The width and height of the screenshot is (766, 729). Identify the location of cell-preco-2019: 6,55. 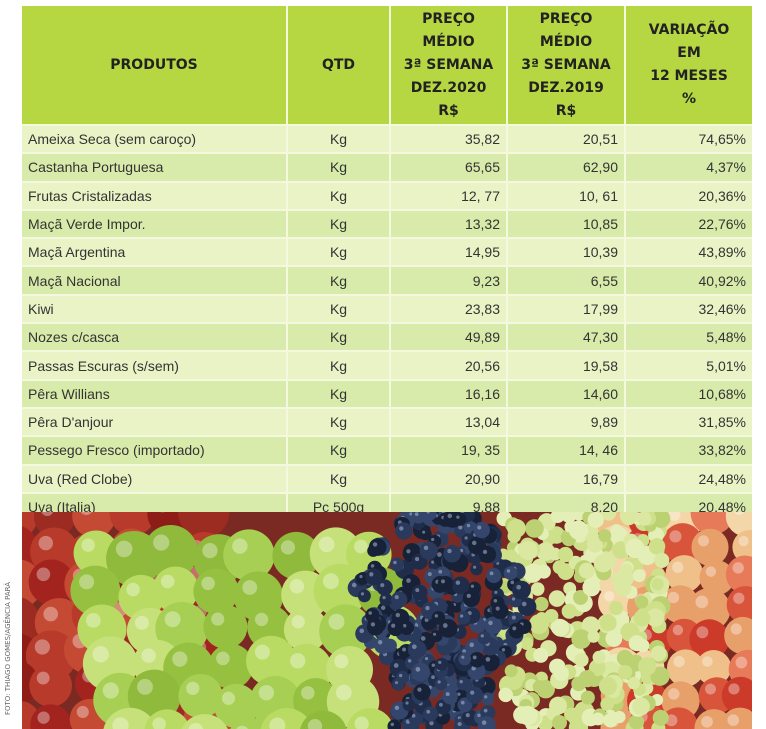
(566, 280).